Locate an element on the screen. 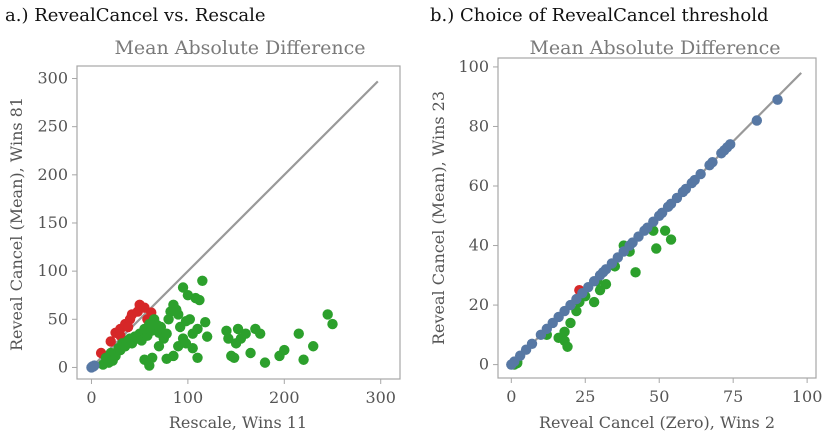 The width and height of the screenshot is (831, 435). plot-b-ytick-label: 100 is located at coordinates (473, 66).